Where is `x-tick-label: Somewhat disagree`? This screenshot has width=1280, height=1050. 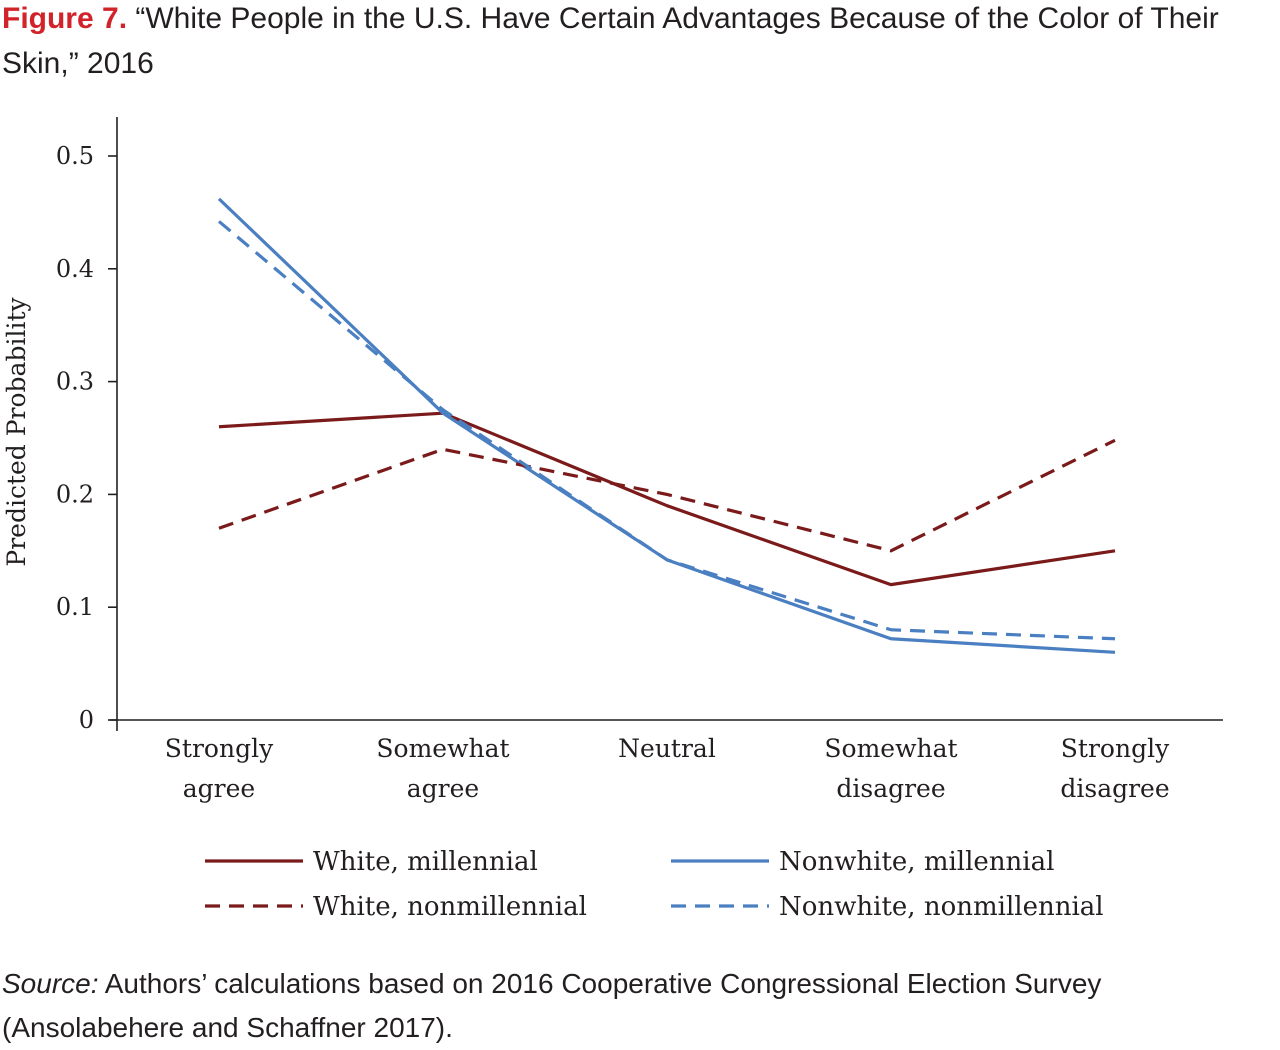
x-tick-label: Somewhat disagree is located at coordinates (890, 768).